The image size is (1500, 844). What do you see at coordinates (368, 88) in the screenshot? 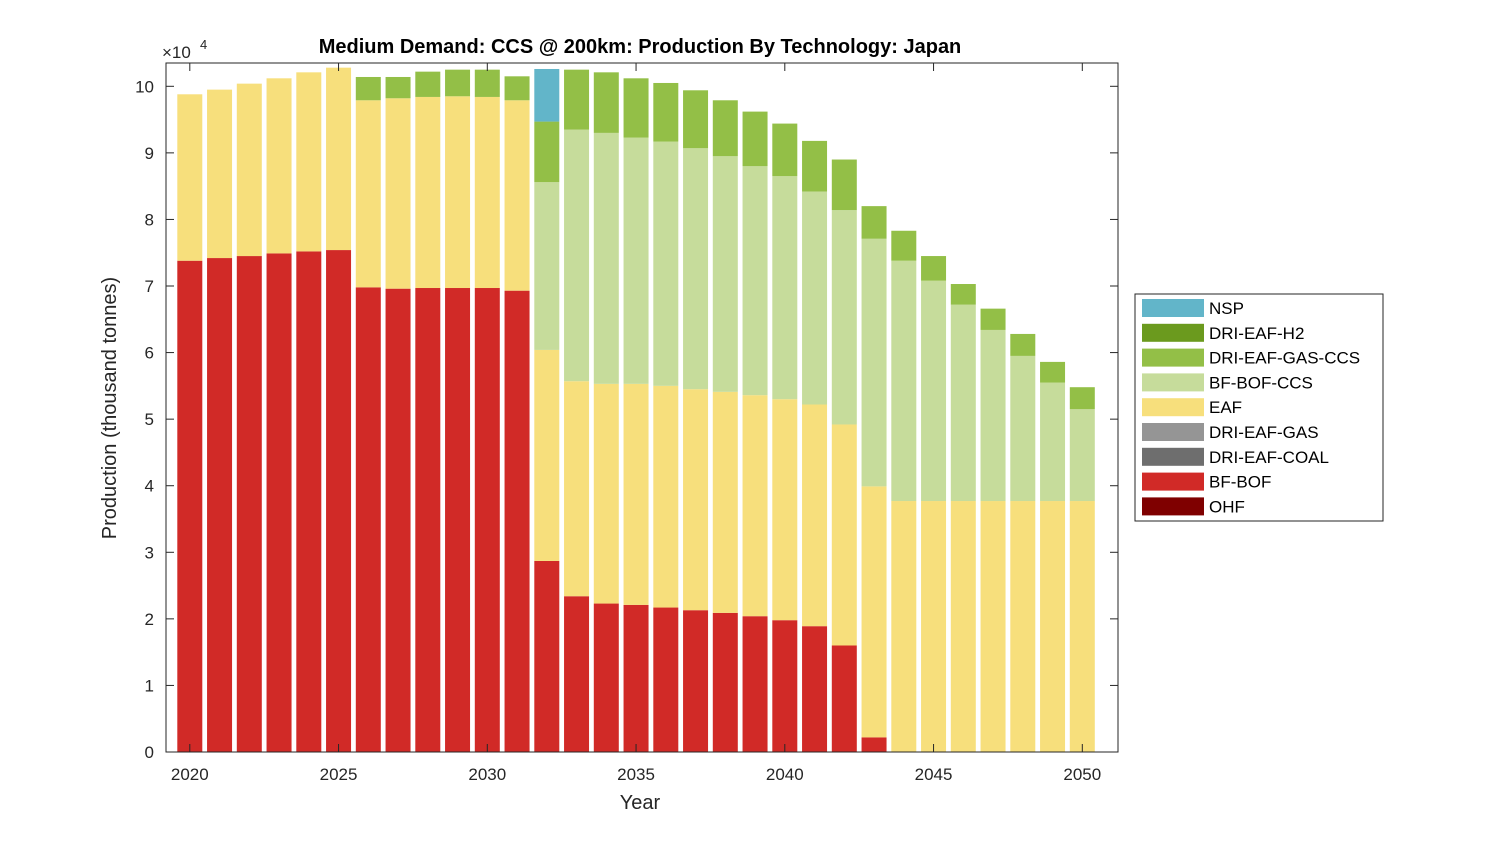
I see `bar-dri-eaf-gas-ccs-2026` at bounding box center [368, 88].